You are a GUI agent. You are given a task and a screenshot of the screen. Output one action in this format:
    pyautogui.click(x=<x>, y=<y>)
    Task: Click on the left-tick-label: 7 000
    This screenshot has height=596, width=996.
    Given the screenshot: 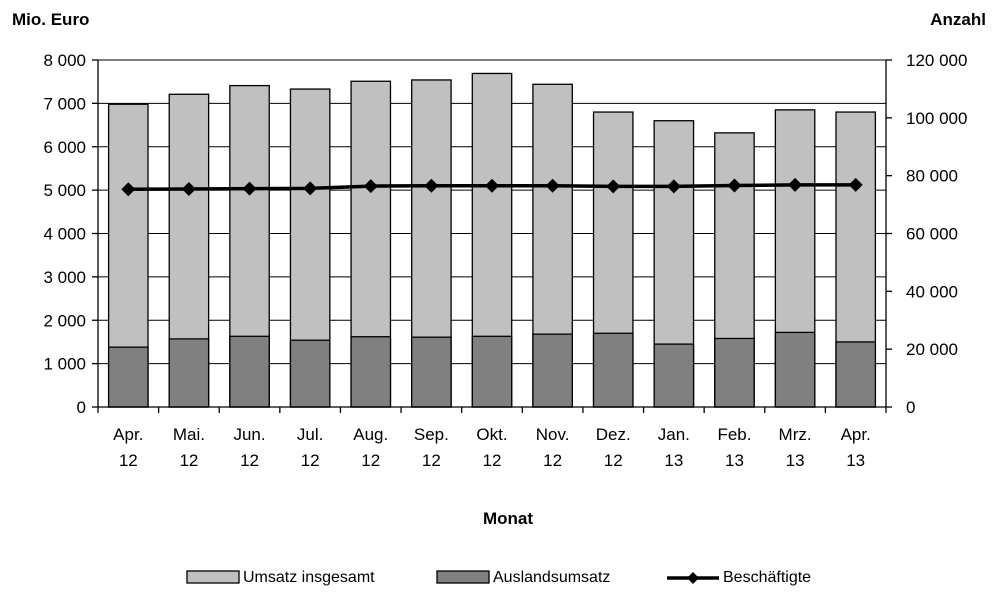 What is the action you would take?
    pyautogui.click(x=64, y=103)
    